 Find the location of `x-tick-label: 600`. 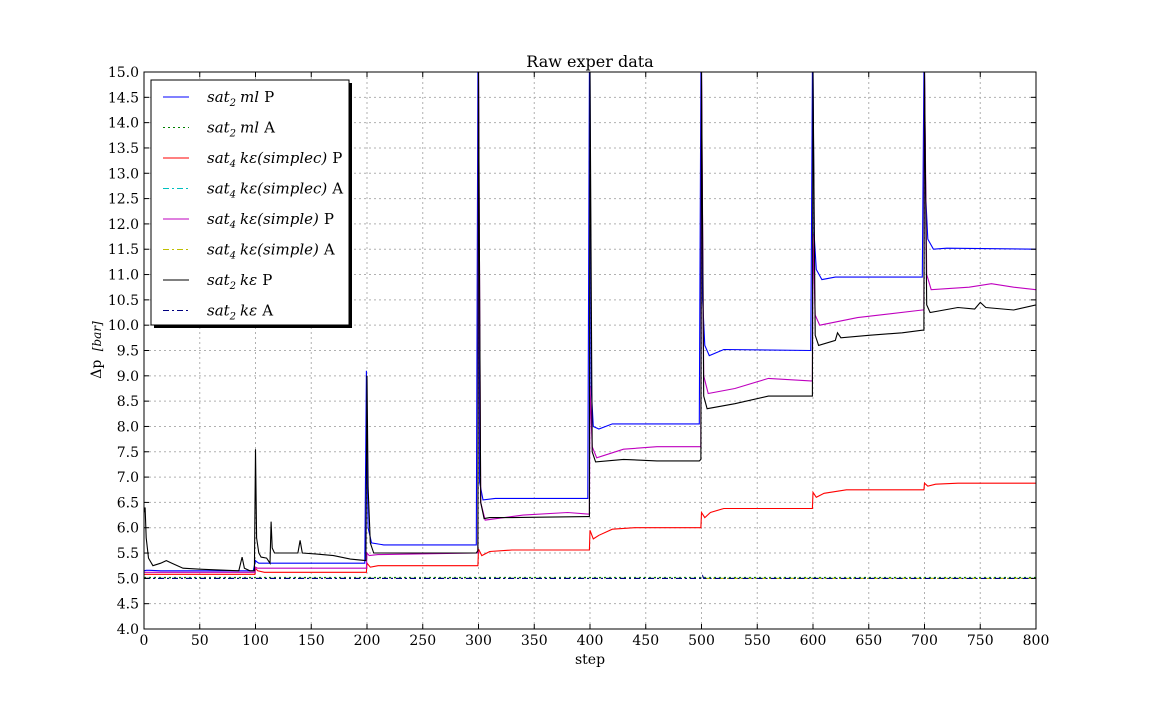

x-tick-label: 600 is located at coordinates (813, 641).